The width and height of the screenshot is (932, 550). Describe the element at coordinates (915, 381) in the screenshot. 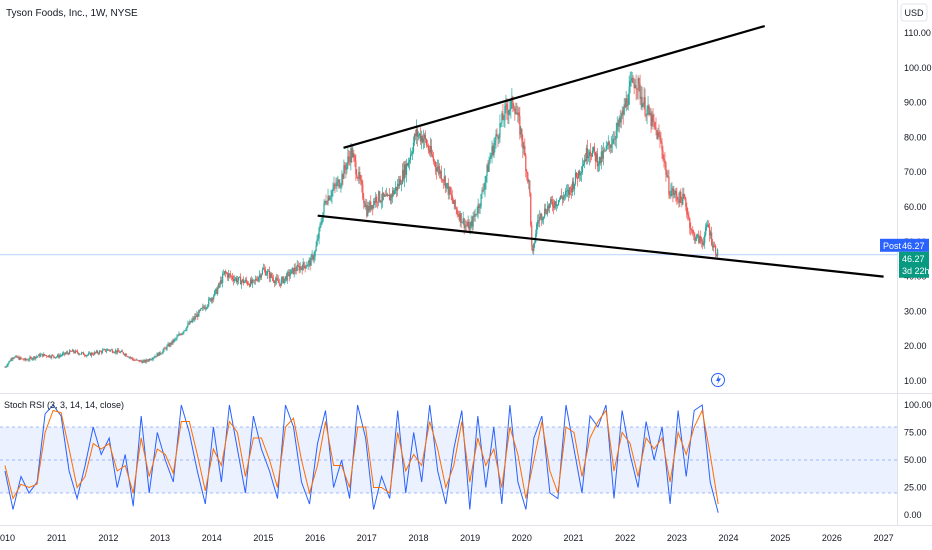

I see `price-tick-label: 10.00` at that location.